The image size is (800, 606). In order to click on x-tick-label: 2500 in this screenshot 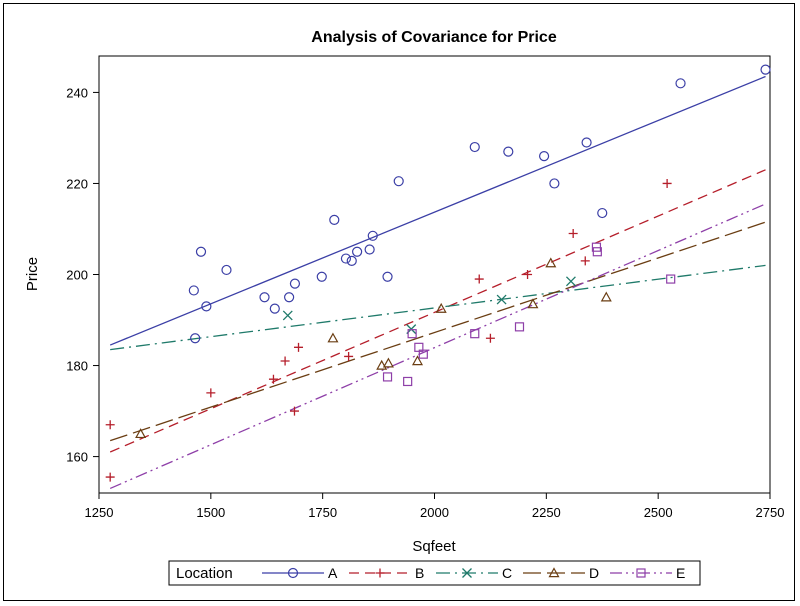, I will do `click(658, 512)`.